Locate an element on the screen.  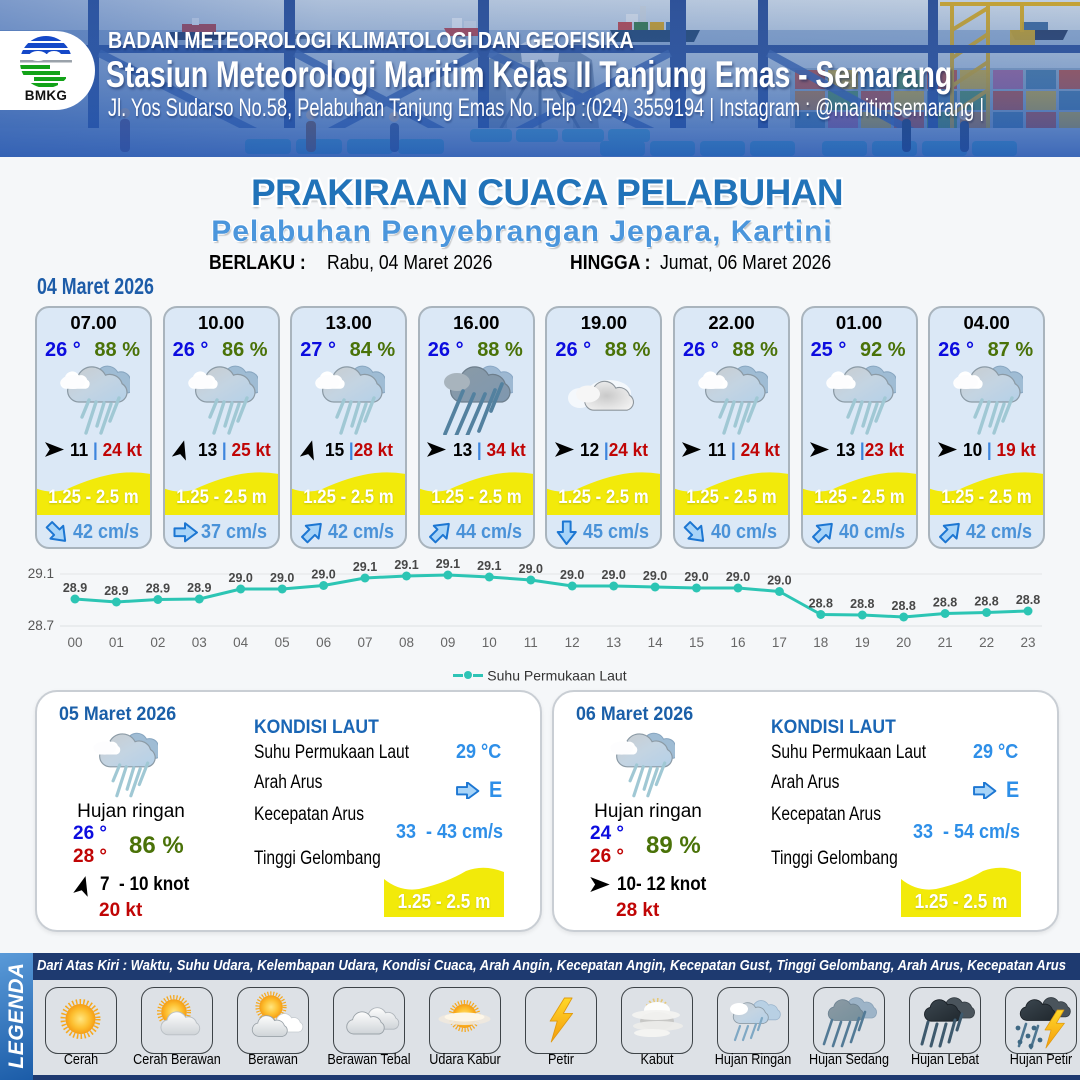
svg-text: 07 is located at coordinates (364, 642).